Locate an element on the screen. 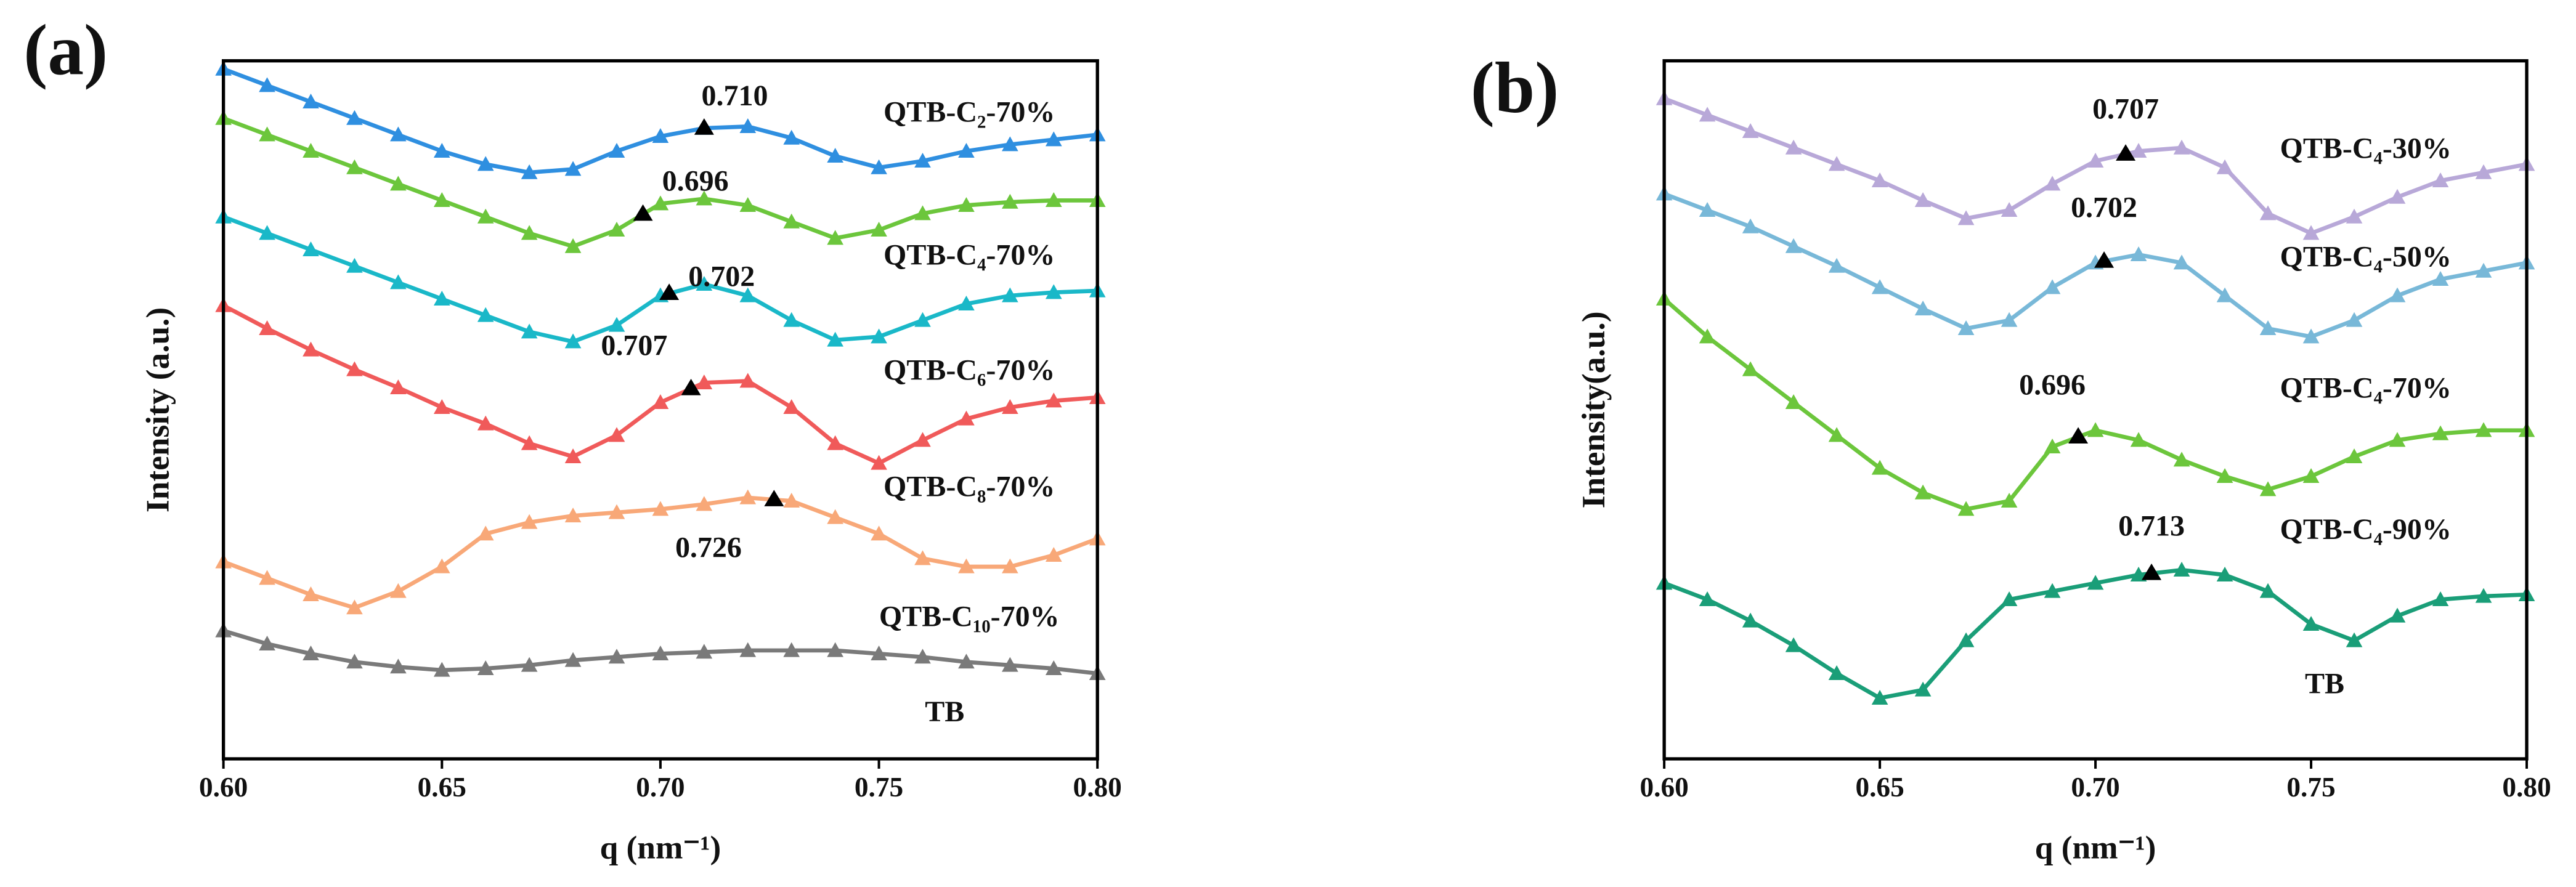  series-label: QTB-C₄-30% is located at coordinates (2366, 148).